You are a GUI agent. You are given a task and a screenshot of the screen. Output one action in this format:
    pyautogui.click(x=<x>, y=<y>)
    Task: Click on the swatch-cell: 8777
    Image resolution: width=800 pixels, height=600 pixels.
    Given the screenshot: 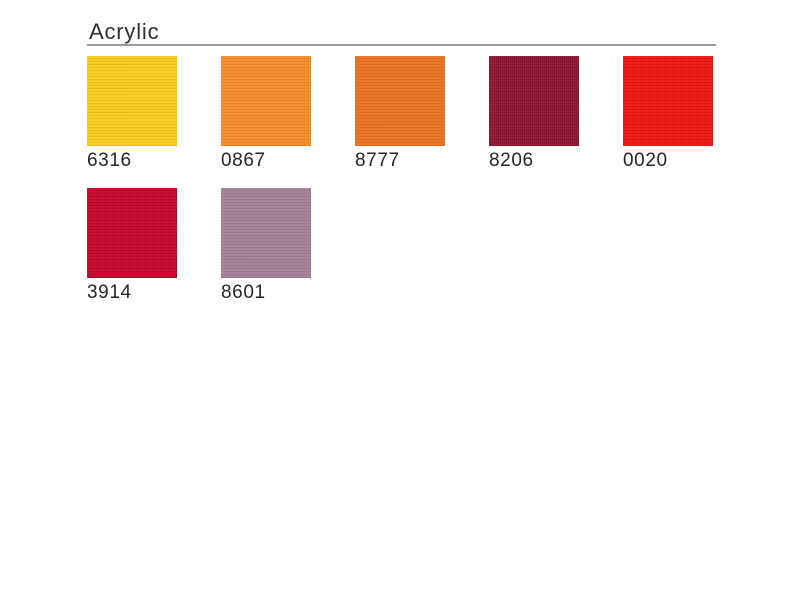 What is the action you would take?
    pyautogui.click(x=400, y=113)
    